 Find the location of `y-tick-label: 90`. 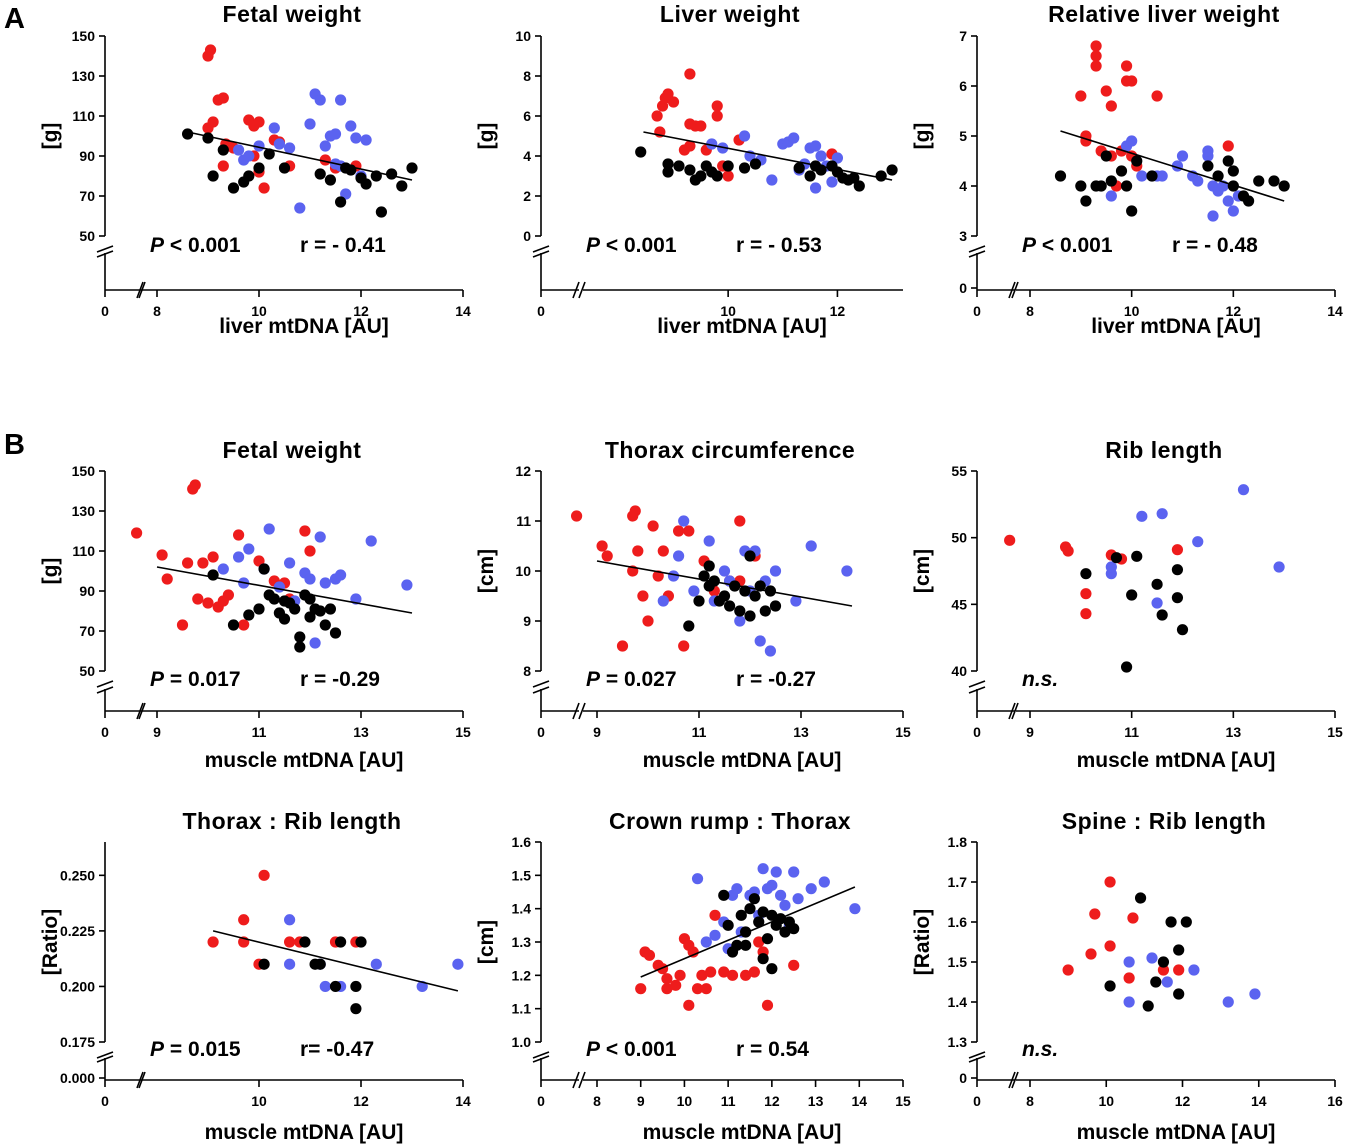

y-tick-label: 90 is located at coordinates (87, 156).